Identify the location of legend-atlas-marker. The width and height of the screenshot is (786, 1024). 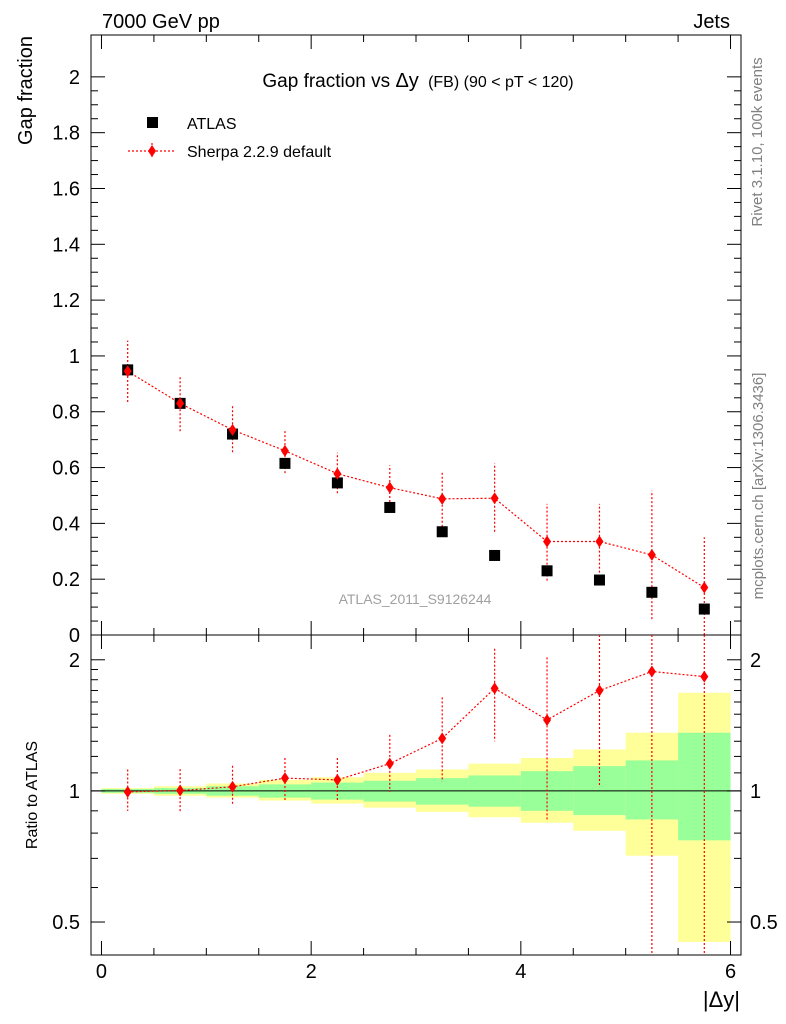
(152, 122).